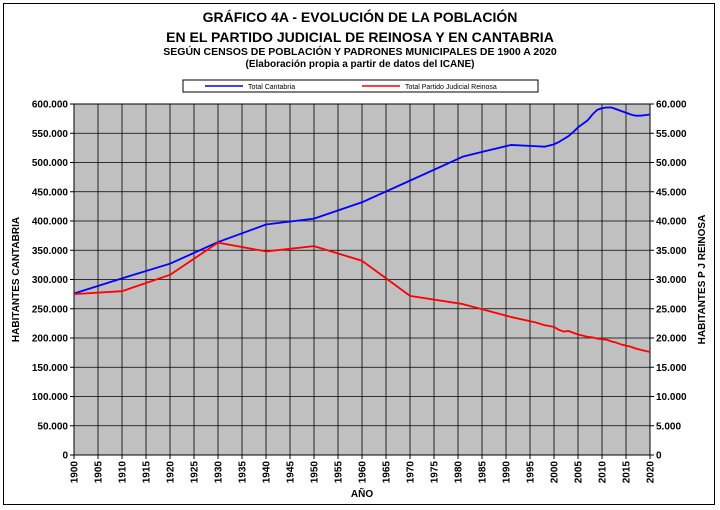 This screenshot has height=510, width=720. I want to click on y-left-tick-label: 450.000, so click(50, 192).